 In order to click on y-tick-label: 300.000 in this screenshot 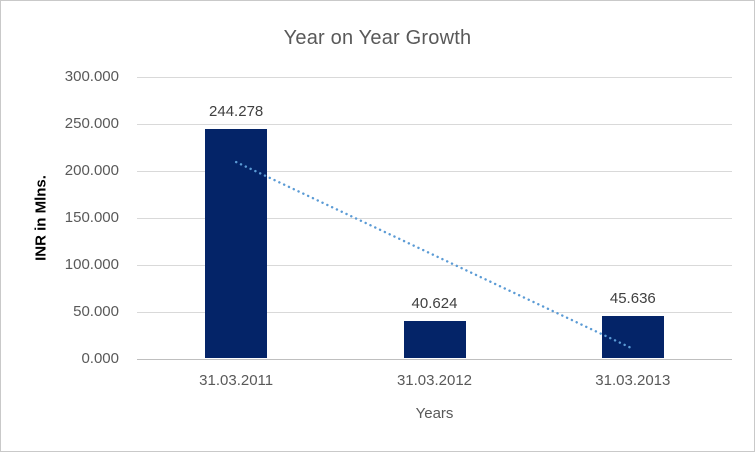, I will do `click(91, 76)`.